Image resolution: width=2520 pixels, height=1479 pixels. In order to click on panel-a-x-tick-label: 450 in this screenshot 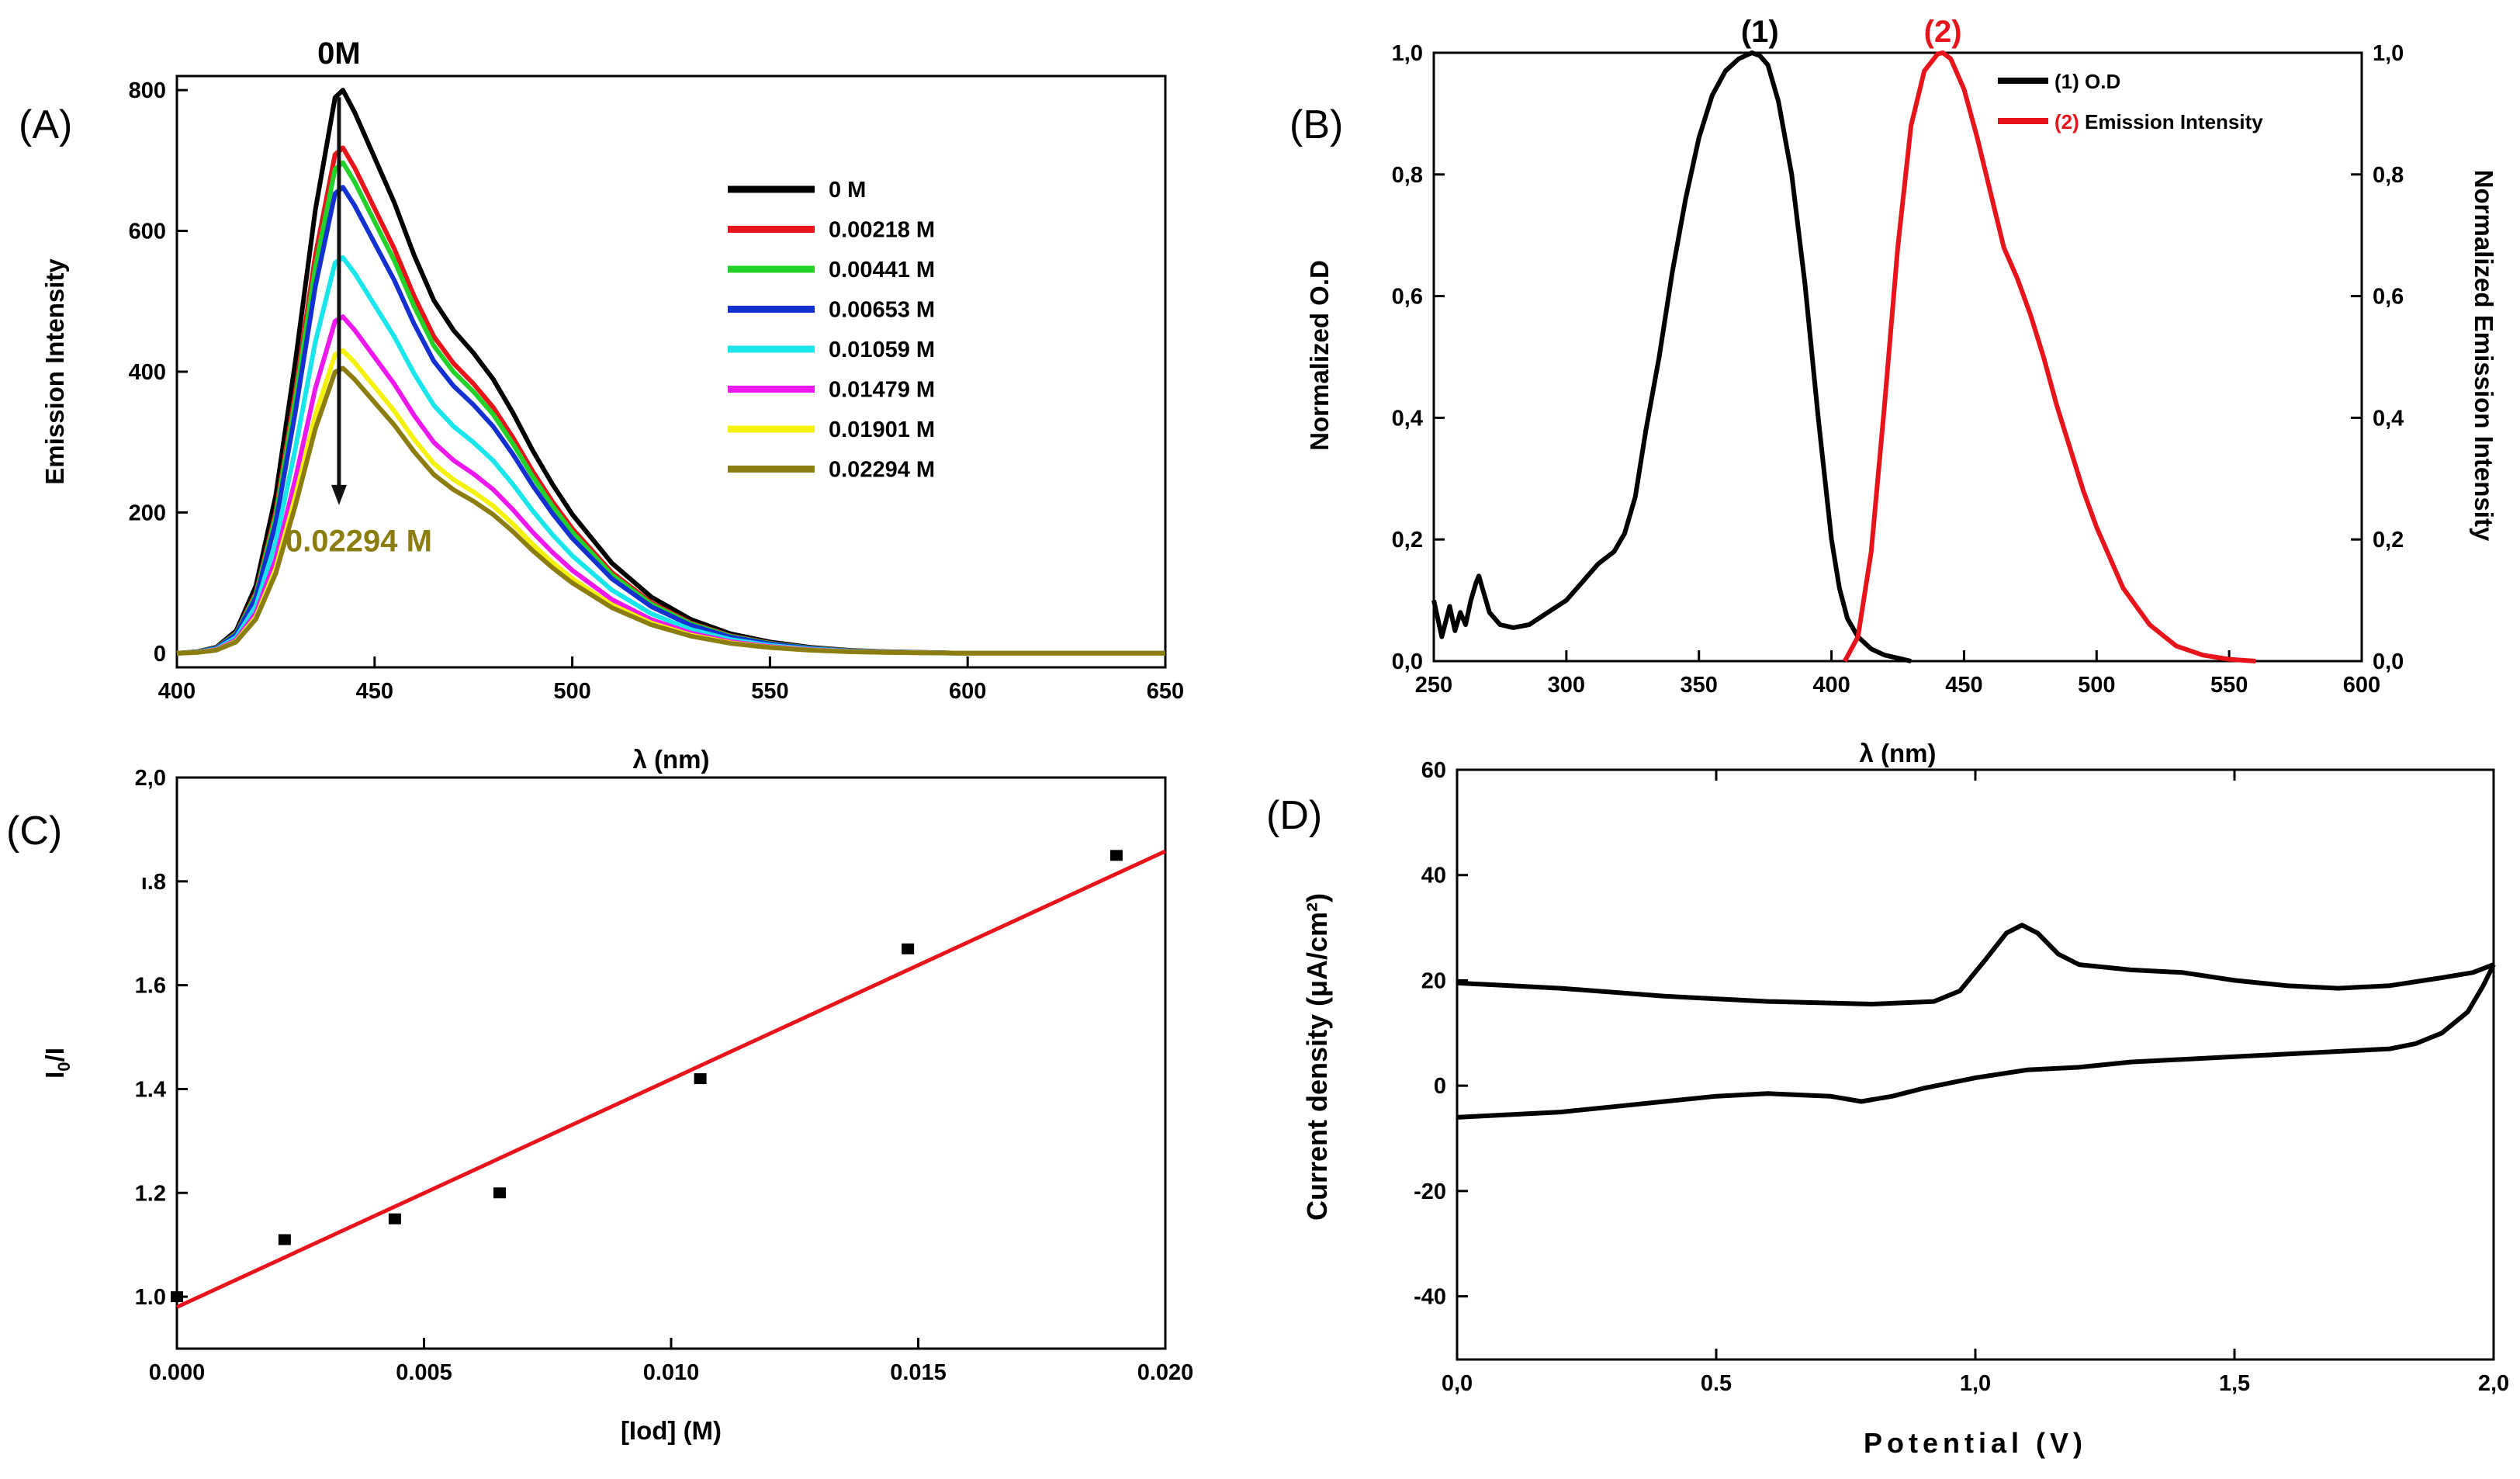, I will do `click(374, 691)`.